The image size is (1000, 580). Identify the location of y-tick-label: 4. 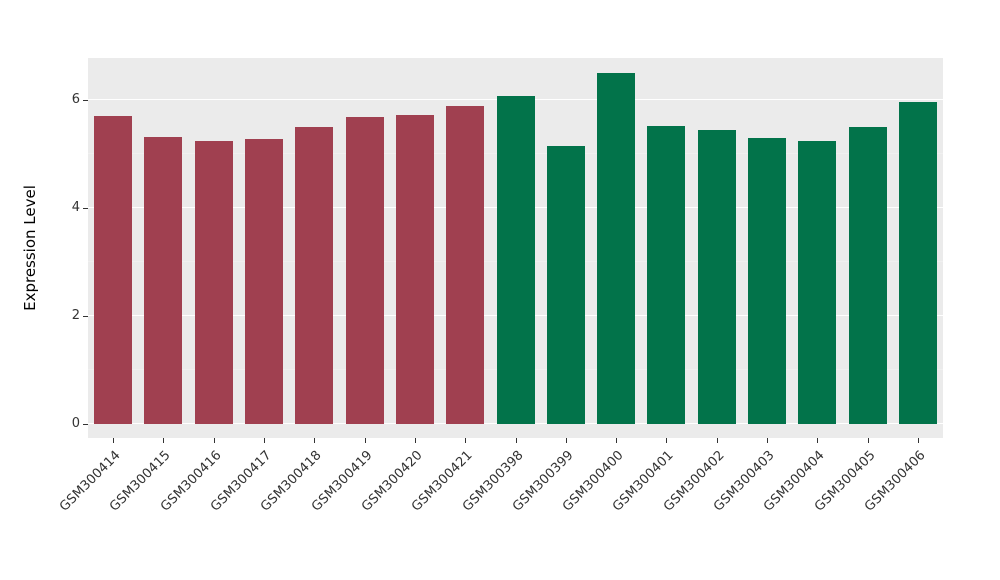
(75, 207).